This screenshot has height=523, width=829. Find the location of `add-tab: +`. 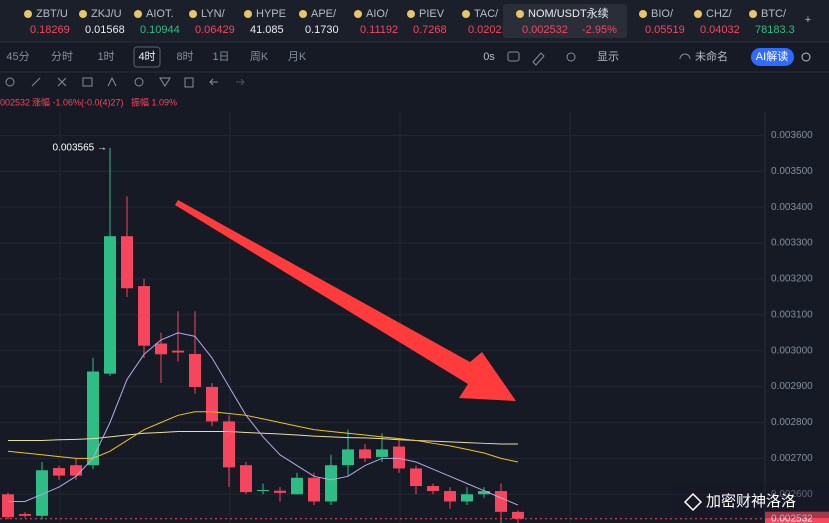

add-tab: + is located at coordinates (808, 20).